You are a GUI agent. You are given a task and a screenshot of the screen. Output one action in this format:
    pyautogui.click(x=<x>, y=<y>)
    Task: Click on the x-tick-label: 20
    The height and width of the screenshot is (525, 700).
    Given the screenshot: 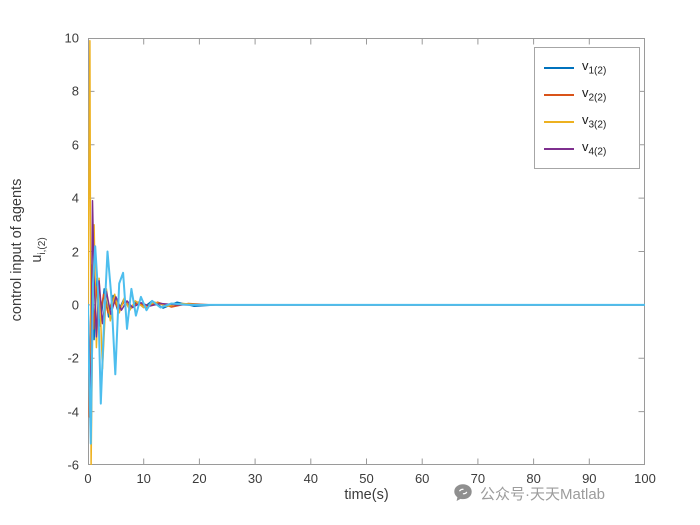 What is the action you would take?
    pyautogui.click(x=199, y=478)
    